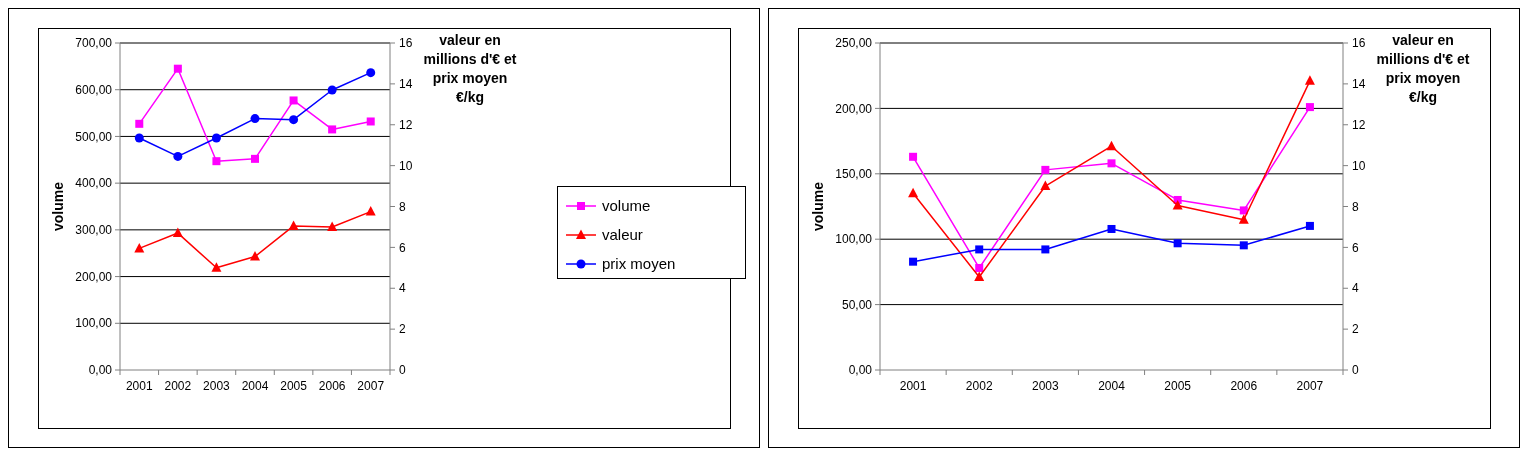 The width and height of the screenshot is (1538, 459). Describe the element at coordinates (94, 230) in the screenshot. I see `y-tick-label: 300,00` at that location.